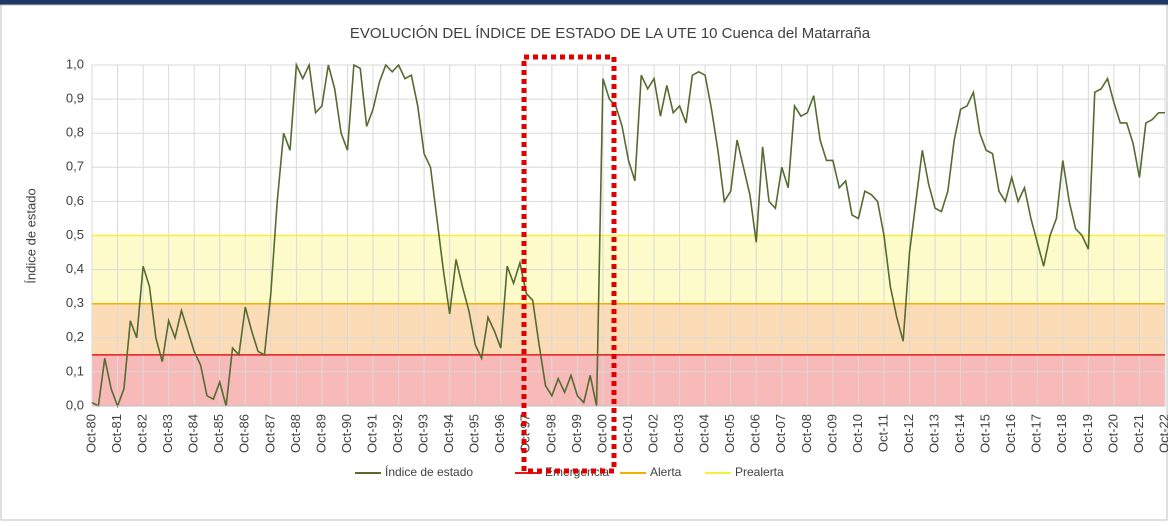 The height and width of the screenshot is (526, 1168). Describe the element at coordinates (75, 63) in the screenshot. I see `y-tick-label: 1,0` at that location.